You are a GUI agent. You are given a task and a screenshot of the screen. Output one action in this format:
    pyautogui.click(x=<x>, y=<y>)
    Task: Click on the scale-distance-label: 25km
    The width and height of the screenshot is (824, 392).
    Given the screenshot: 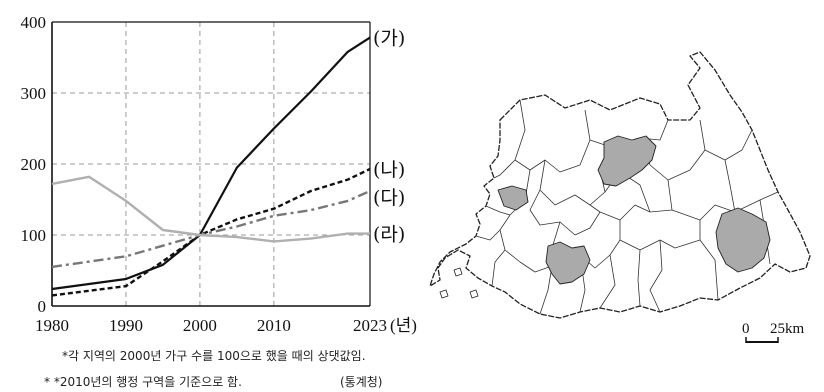 What is the action you would take?
    pyautogui.click(x=787, y=329)
    